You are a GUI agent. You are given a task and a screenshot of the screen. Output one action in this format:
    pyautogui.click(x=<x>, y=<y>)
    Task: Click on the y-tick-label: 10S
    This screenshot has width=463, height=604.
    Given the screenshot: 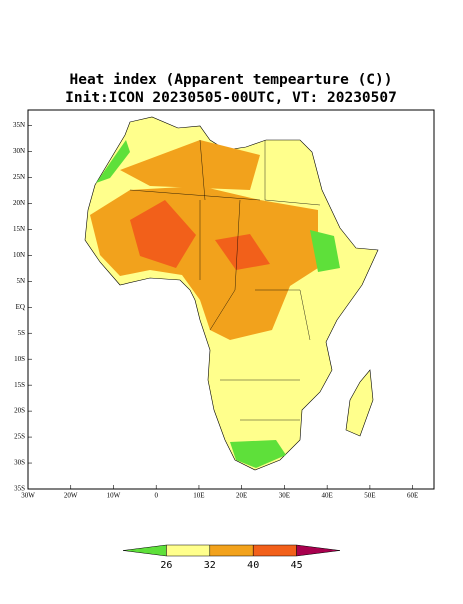 What is the action you would take?
    pyautogui.click(x=19, y=359)
    